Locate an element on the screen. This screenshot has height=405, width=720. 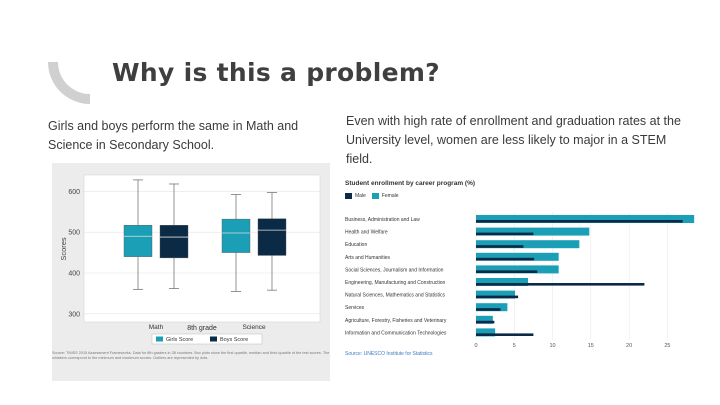
boxplot-legend-label: Girls Score is located at coordinates (179, 340).